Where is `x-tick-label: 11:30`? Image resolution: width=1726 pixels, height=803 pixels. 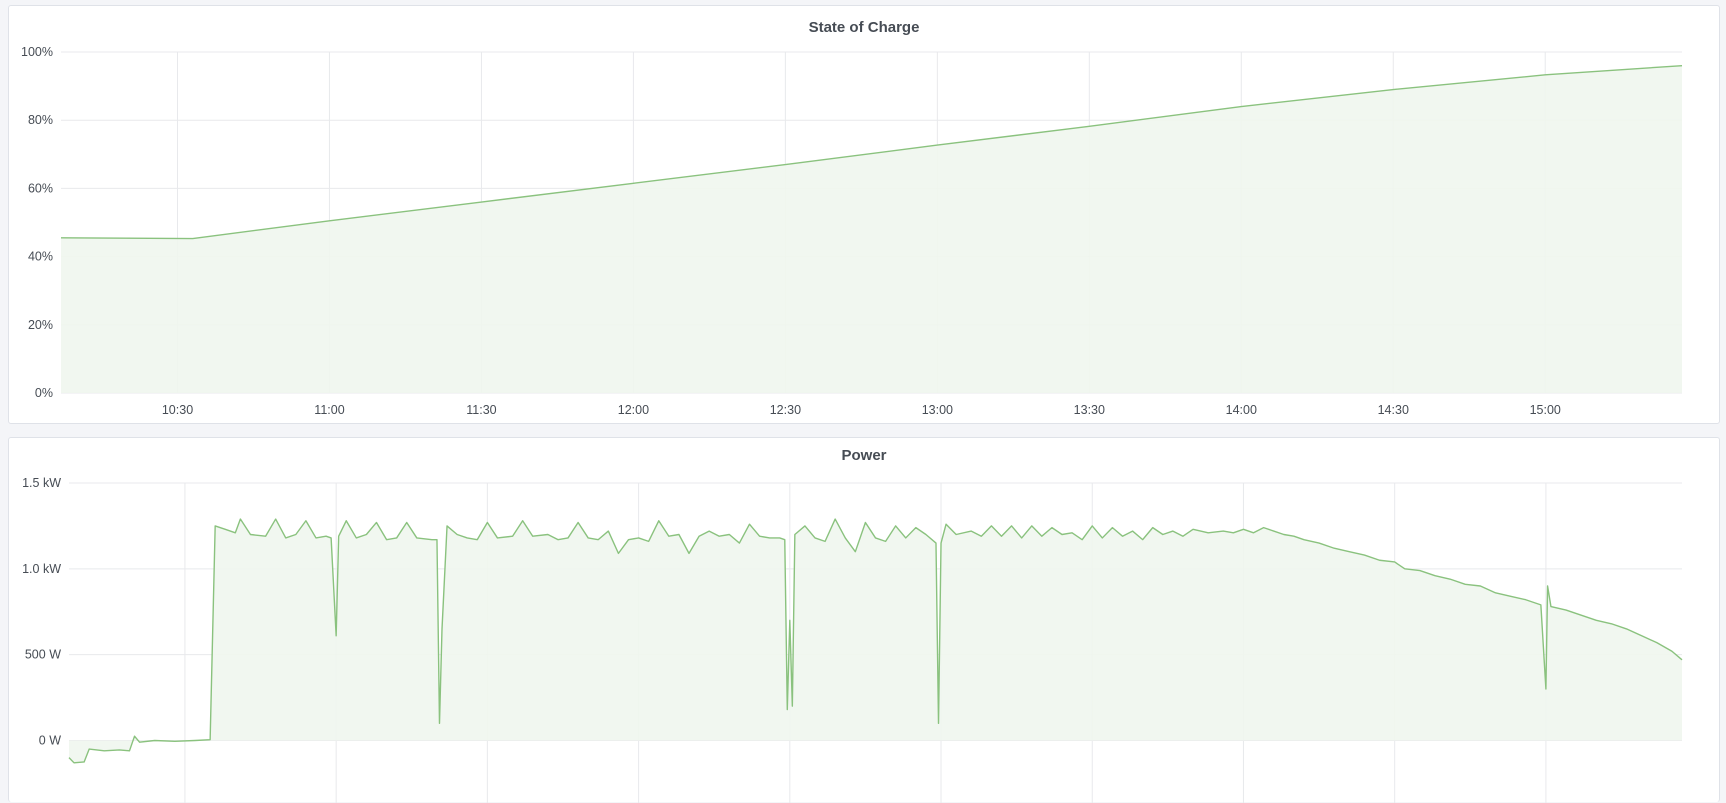
x-tick-label: 11:30 is located at coordinates (481, 410).